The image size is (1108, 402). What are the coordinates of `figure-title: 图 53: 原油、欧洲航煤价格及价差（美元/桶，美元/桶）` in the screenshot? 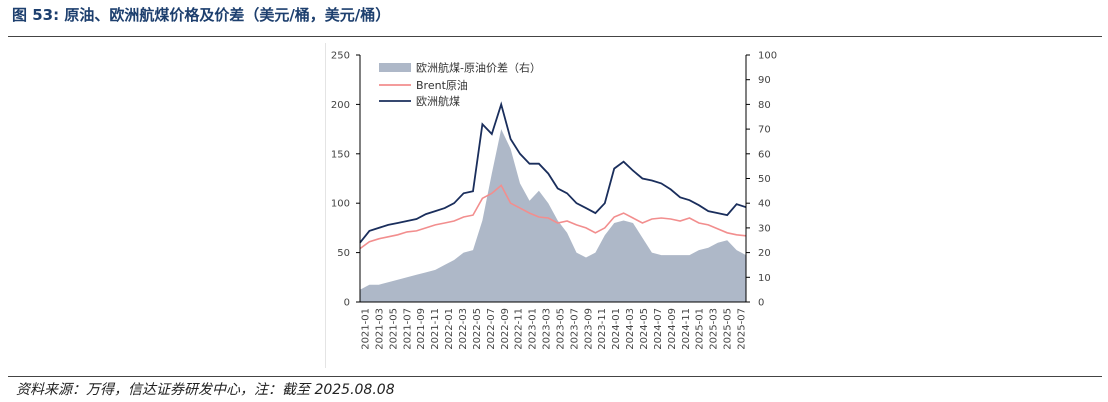 It's located at (201, 15).